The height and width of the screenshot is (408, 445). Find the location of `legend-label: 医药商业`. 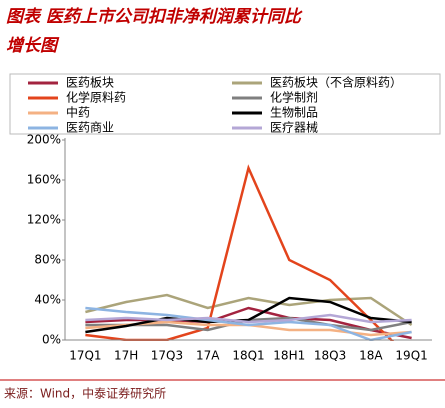

legend-label: 医药商业 is located at coordinates (90, 127).